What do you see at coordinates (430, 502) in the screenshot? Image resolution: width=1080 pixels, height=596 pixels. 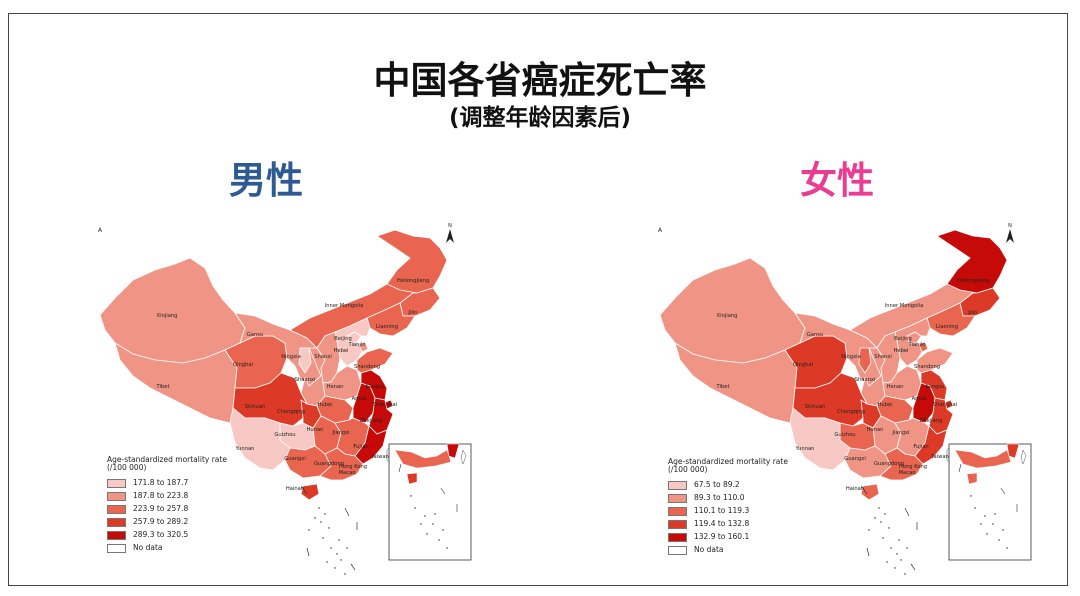 I see `male-inset-map` at bounding box center [430, 502].